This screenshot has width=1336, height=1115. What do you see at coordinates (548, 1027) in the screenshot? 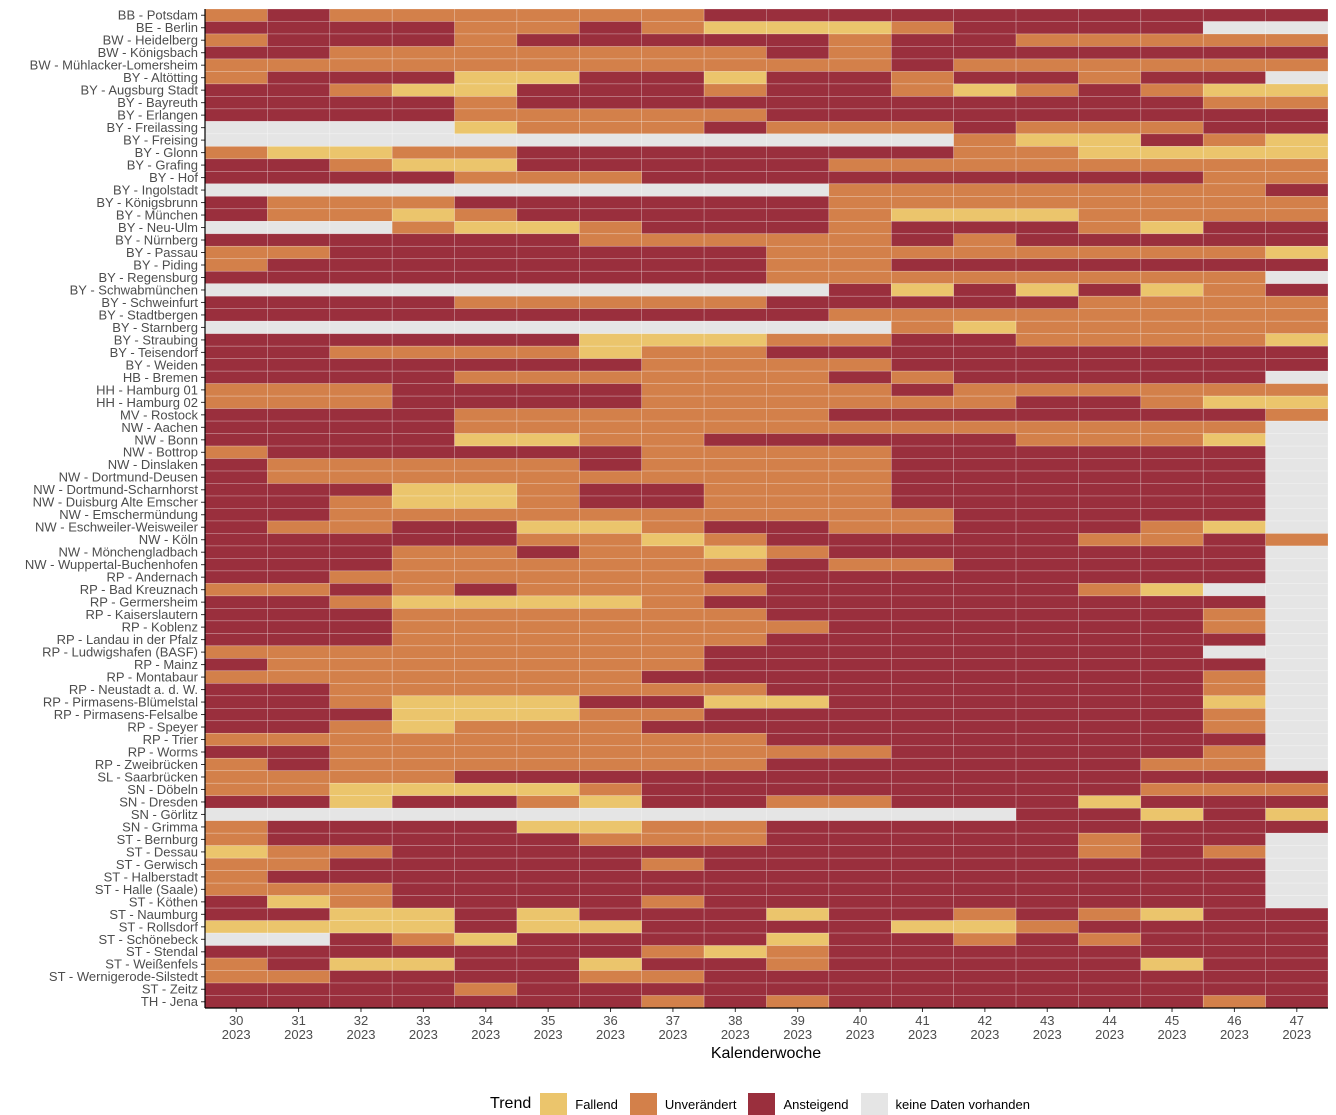
I see `x-tick-label: 35 2023` at bounding box center [548, 1027].